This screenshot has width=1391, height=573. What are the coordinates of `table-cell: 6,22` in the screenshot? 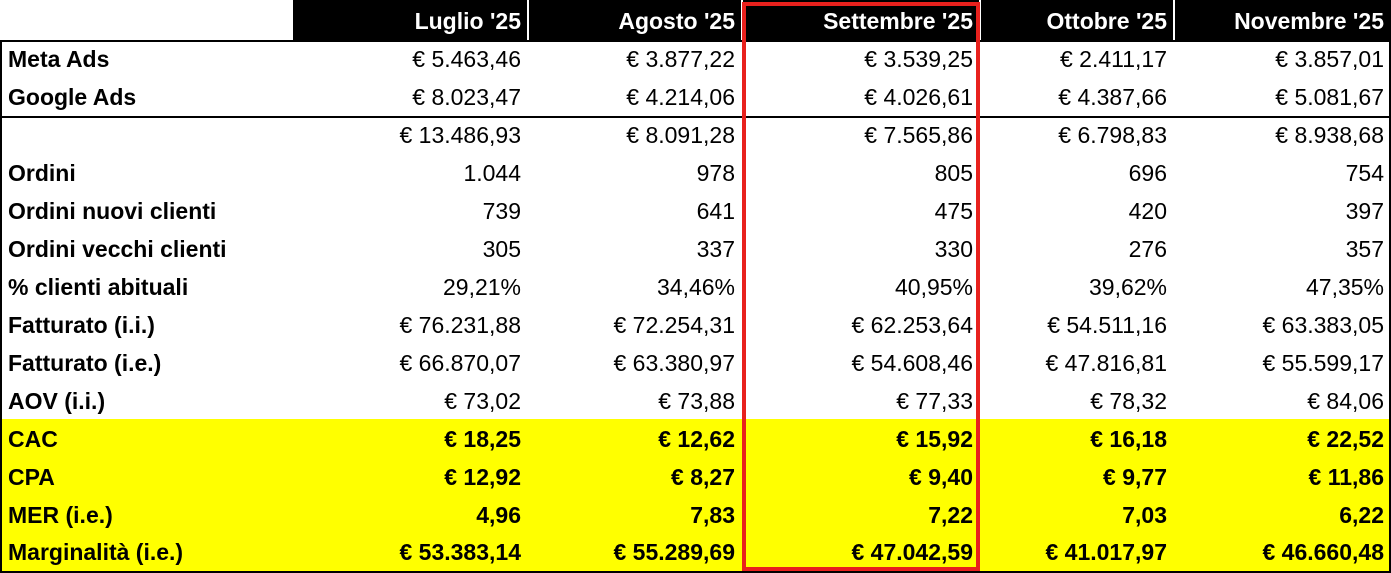 It's located at (1361, 515).